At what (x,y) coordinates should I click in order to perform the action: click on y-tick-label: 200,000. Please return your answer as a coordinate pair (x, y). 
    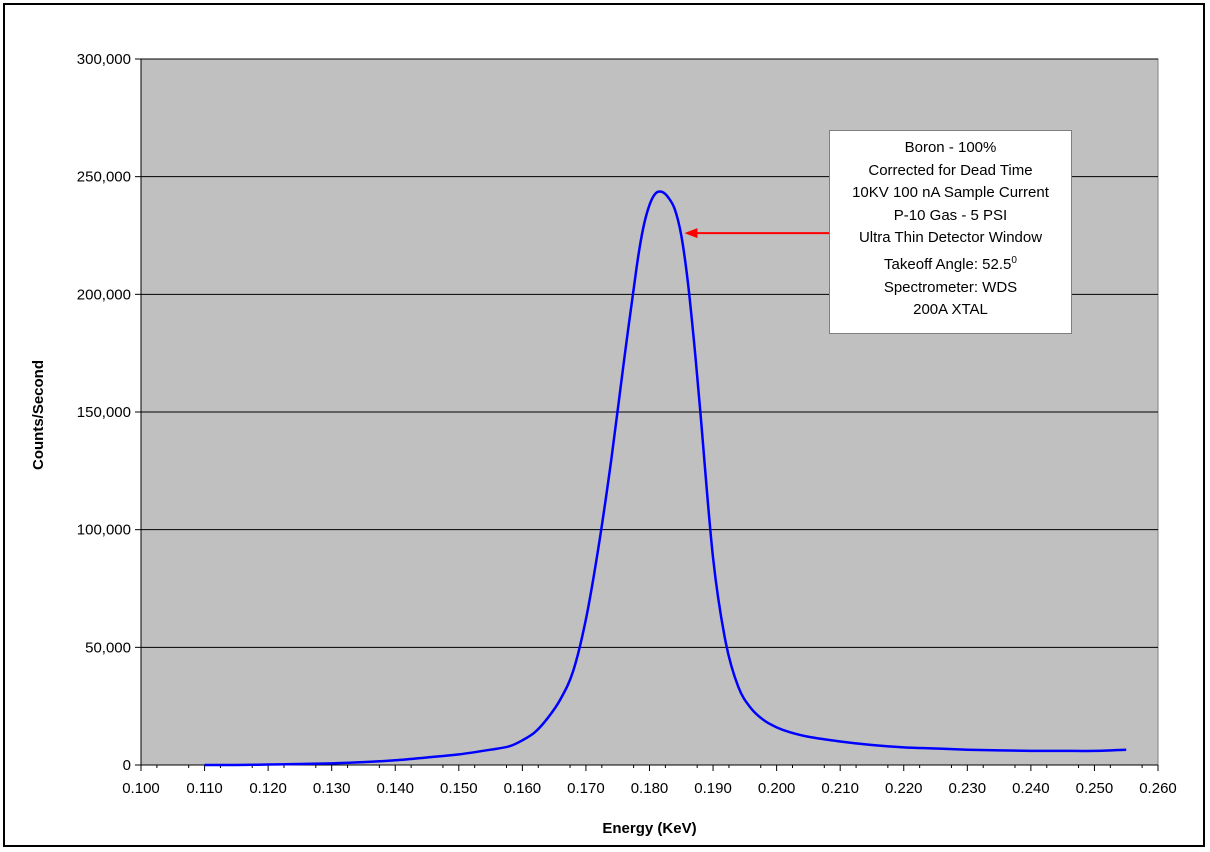
    Looking at the image, I should click on (104, 294).